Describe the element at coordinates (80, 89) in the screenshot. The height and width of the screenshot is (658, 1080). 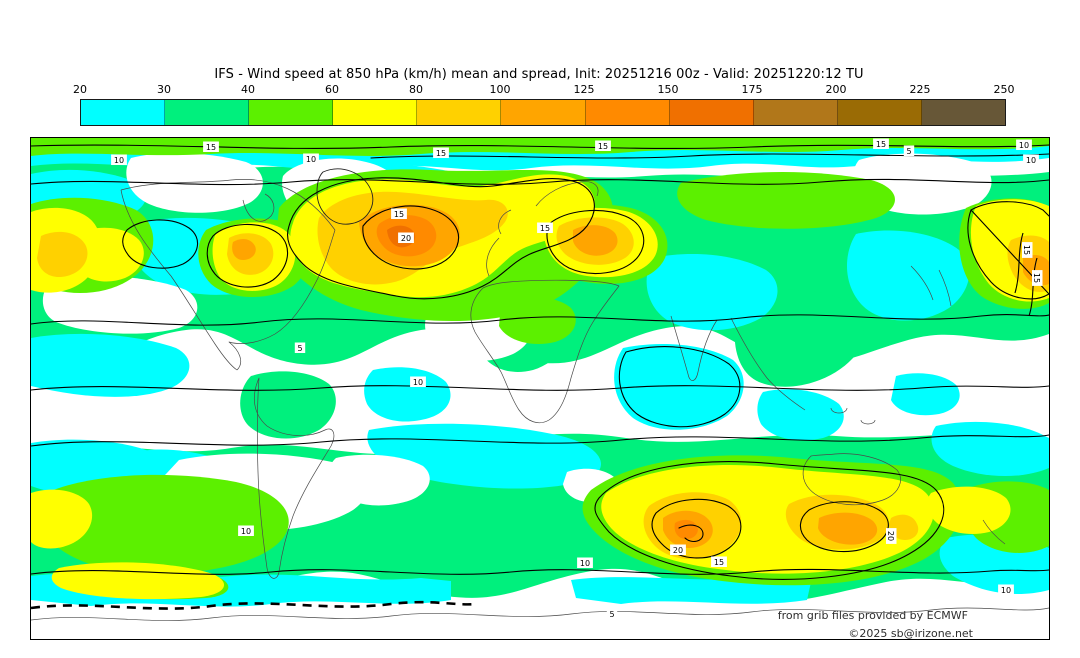
I see `colorbar-tick-label: 20` at that location.